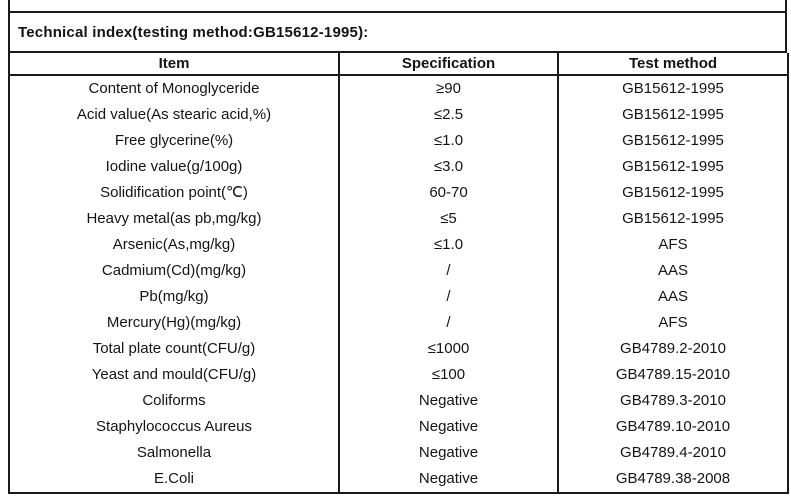  Describe the element at coordinates (448, 88) in the screenshot. I see `spec-cell: ≥90` at that location.